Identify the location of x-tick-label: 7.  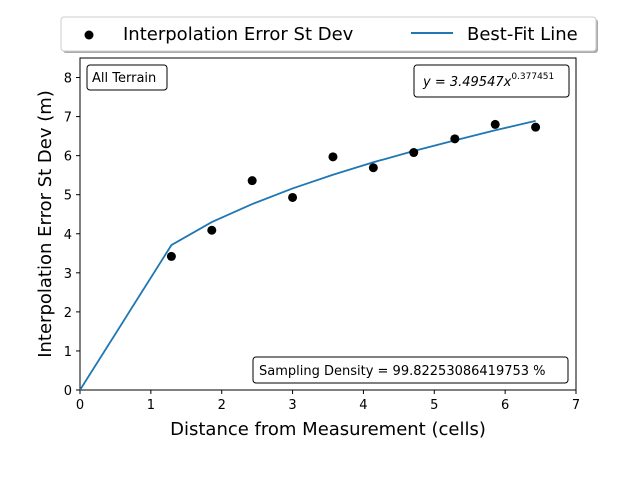
(576, 405).